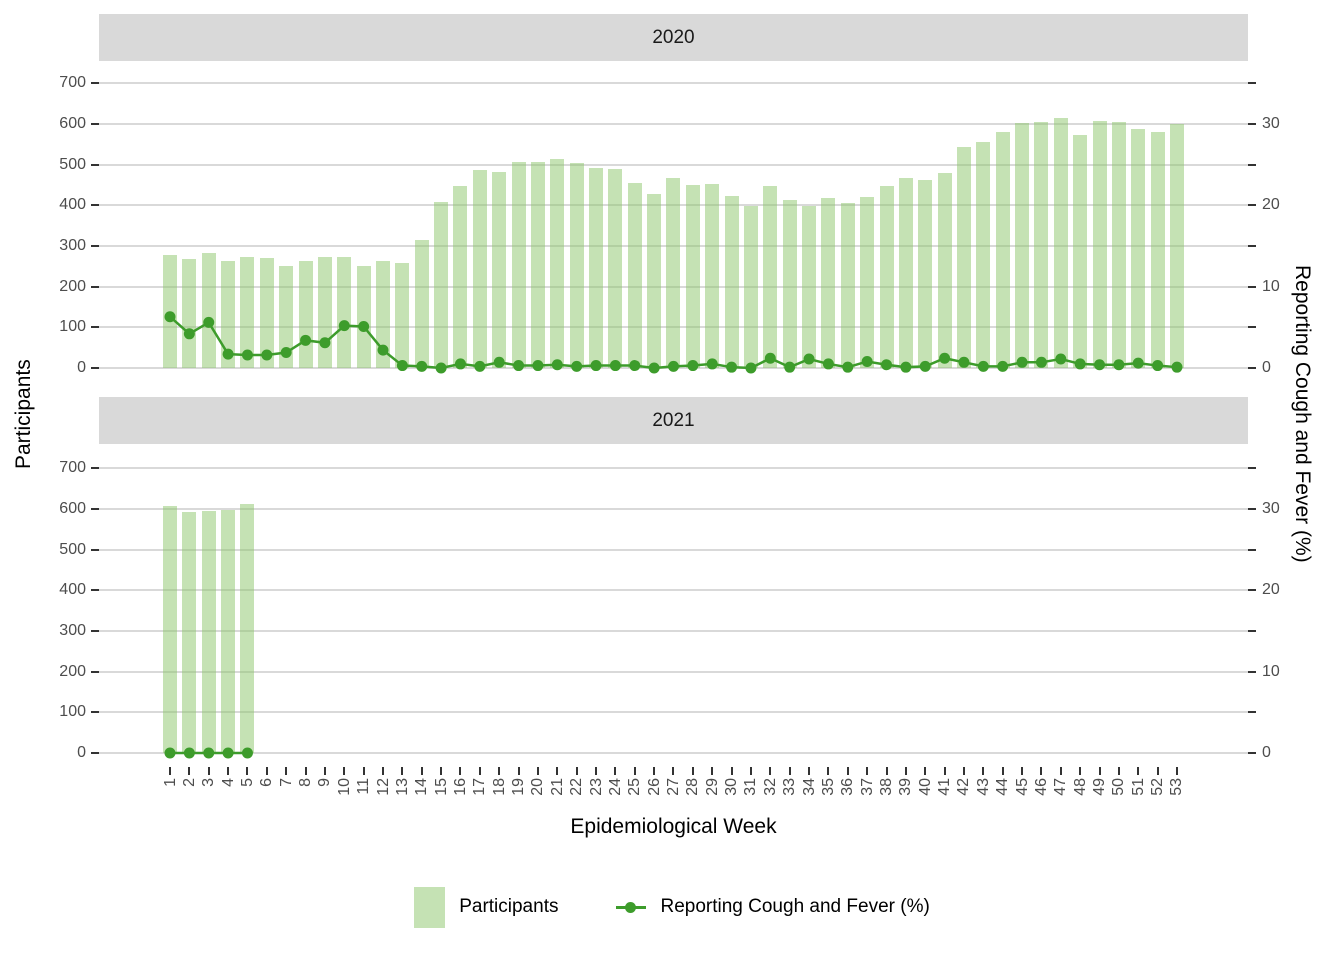 The image size is (1344, 960). Describe the element at coordinates (1003, 787) in the screenshot. I see `x-tick-label-44: 44` at that location.